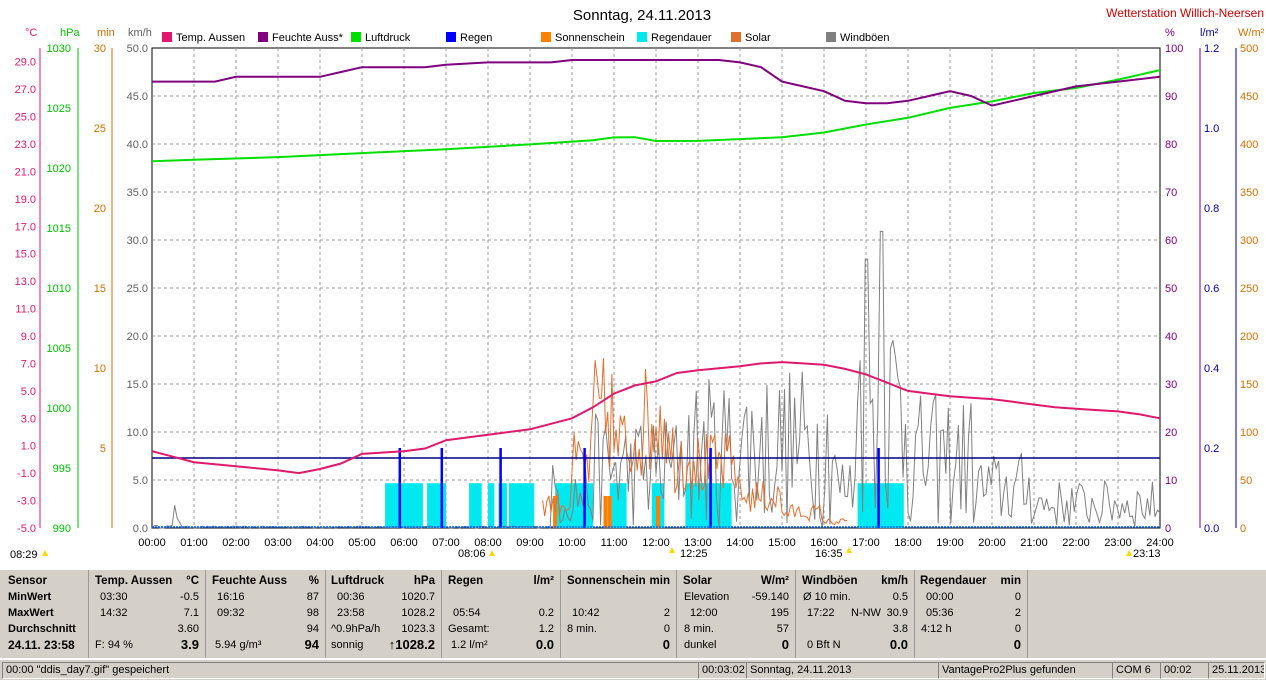  What do you see at coordinates (312, 597) in the screenshot?
I see `humidity-min-value: 87` at bounding box center [312, 597].